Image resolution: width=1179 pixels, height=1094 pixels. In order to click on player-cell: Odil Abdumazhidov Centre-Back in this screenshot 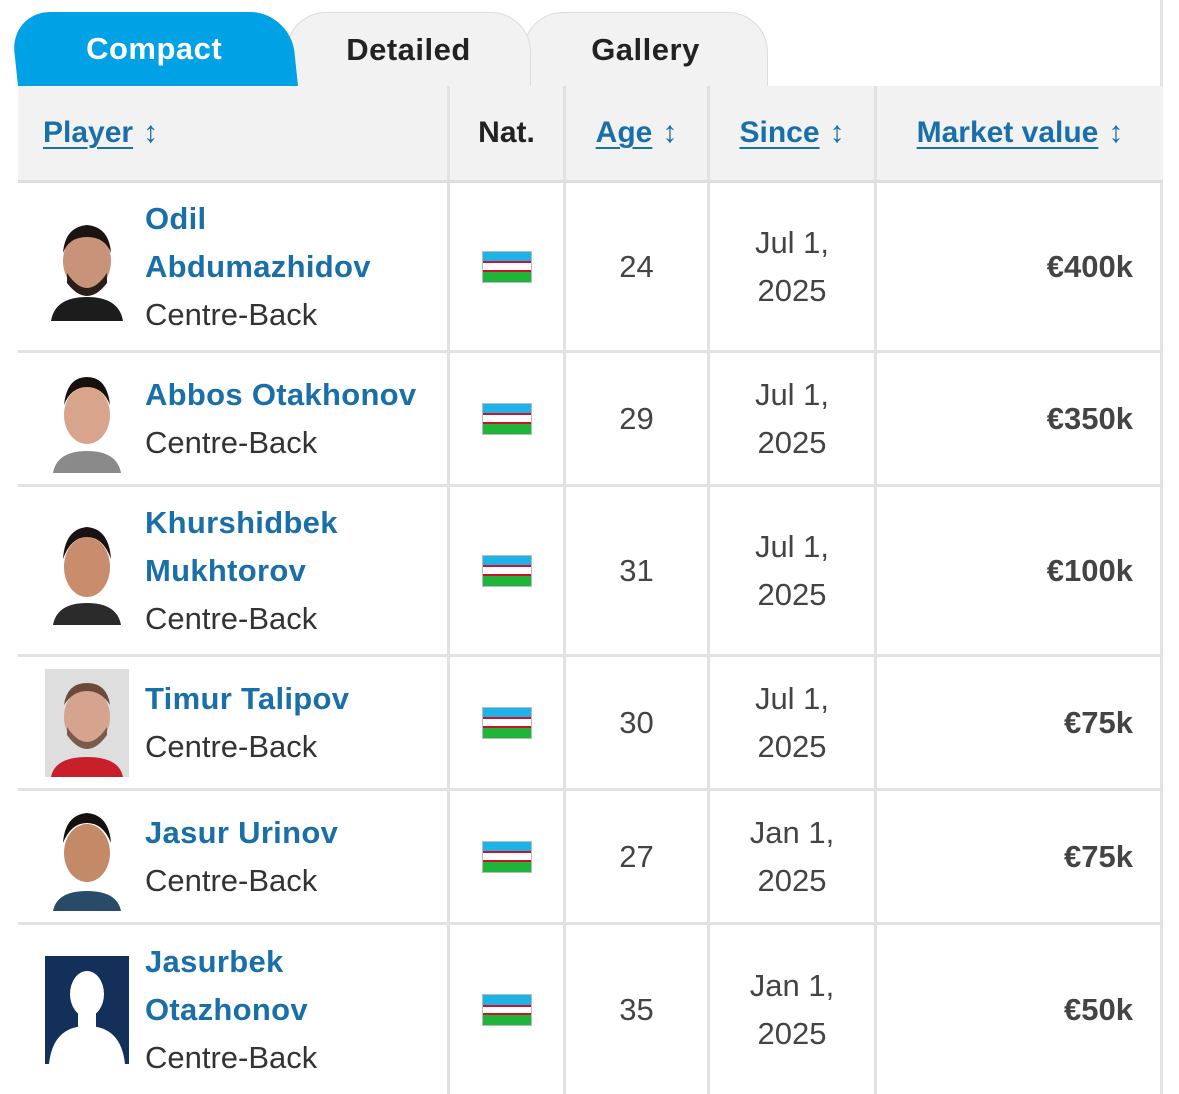, I will do `click(234, 266)`.